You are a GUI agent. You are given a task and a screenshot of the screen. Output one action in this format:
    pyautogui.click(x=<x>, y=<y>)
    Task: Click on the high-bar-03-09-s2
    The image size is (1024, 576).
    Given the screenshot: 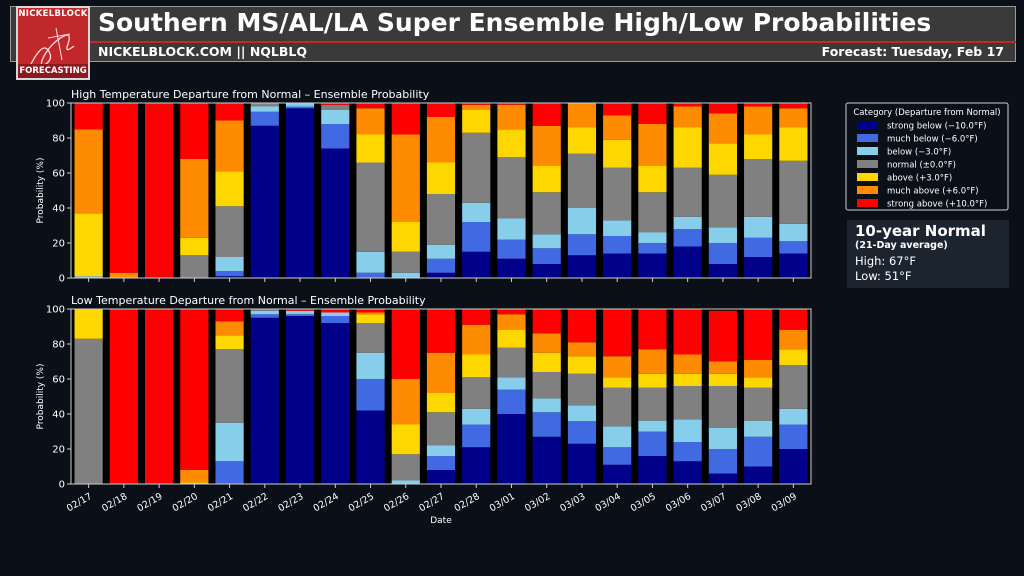 What is the action you would take?
    pyautogui.click(x=793, y=232)
    